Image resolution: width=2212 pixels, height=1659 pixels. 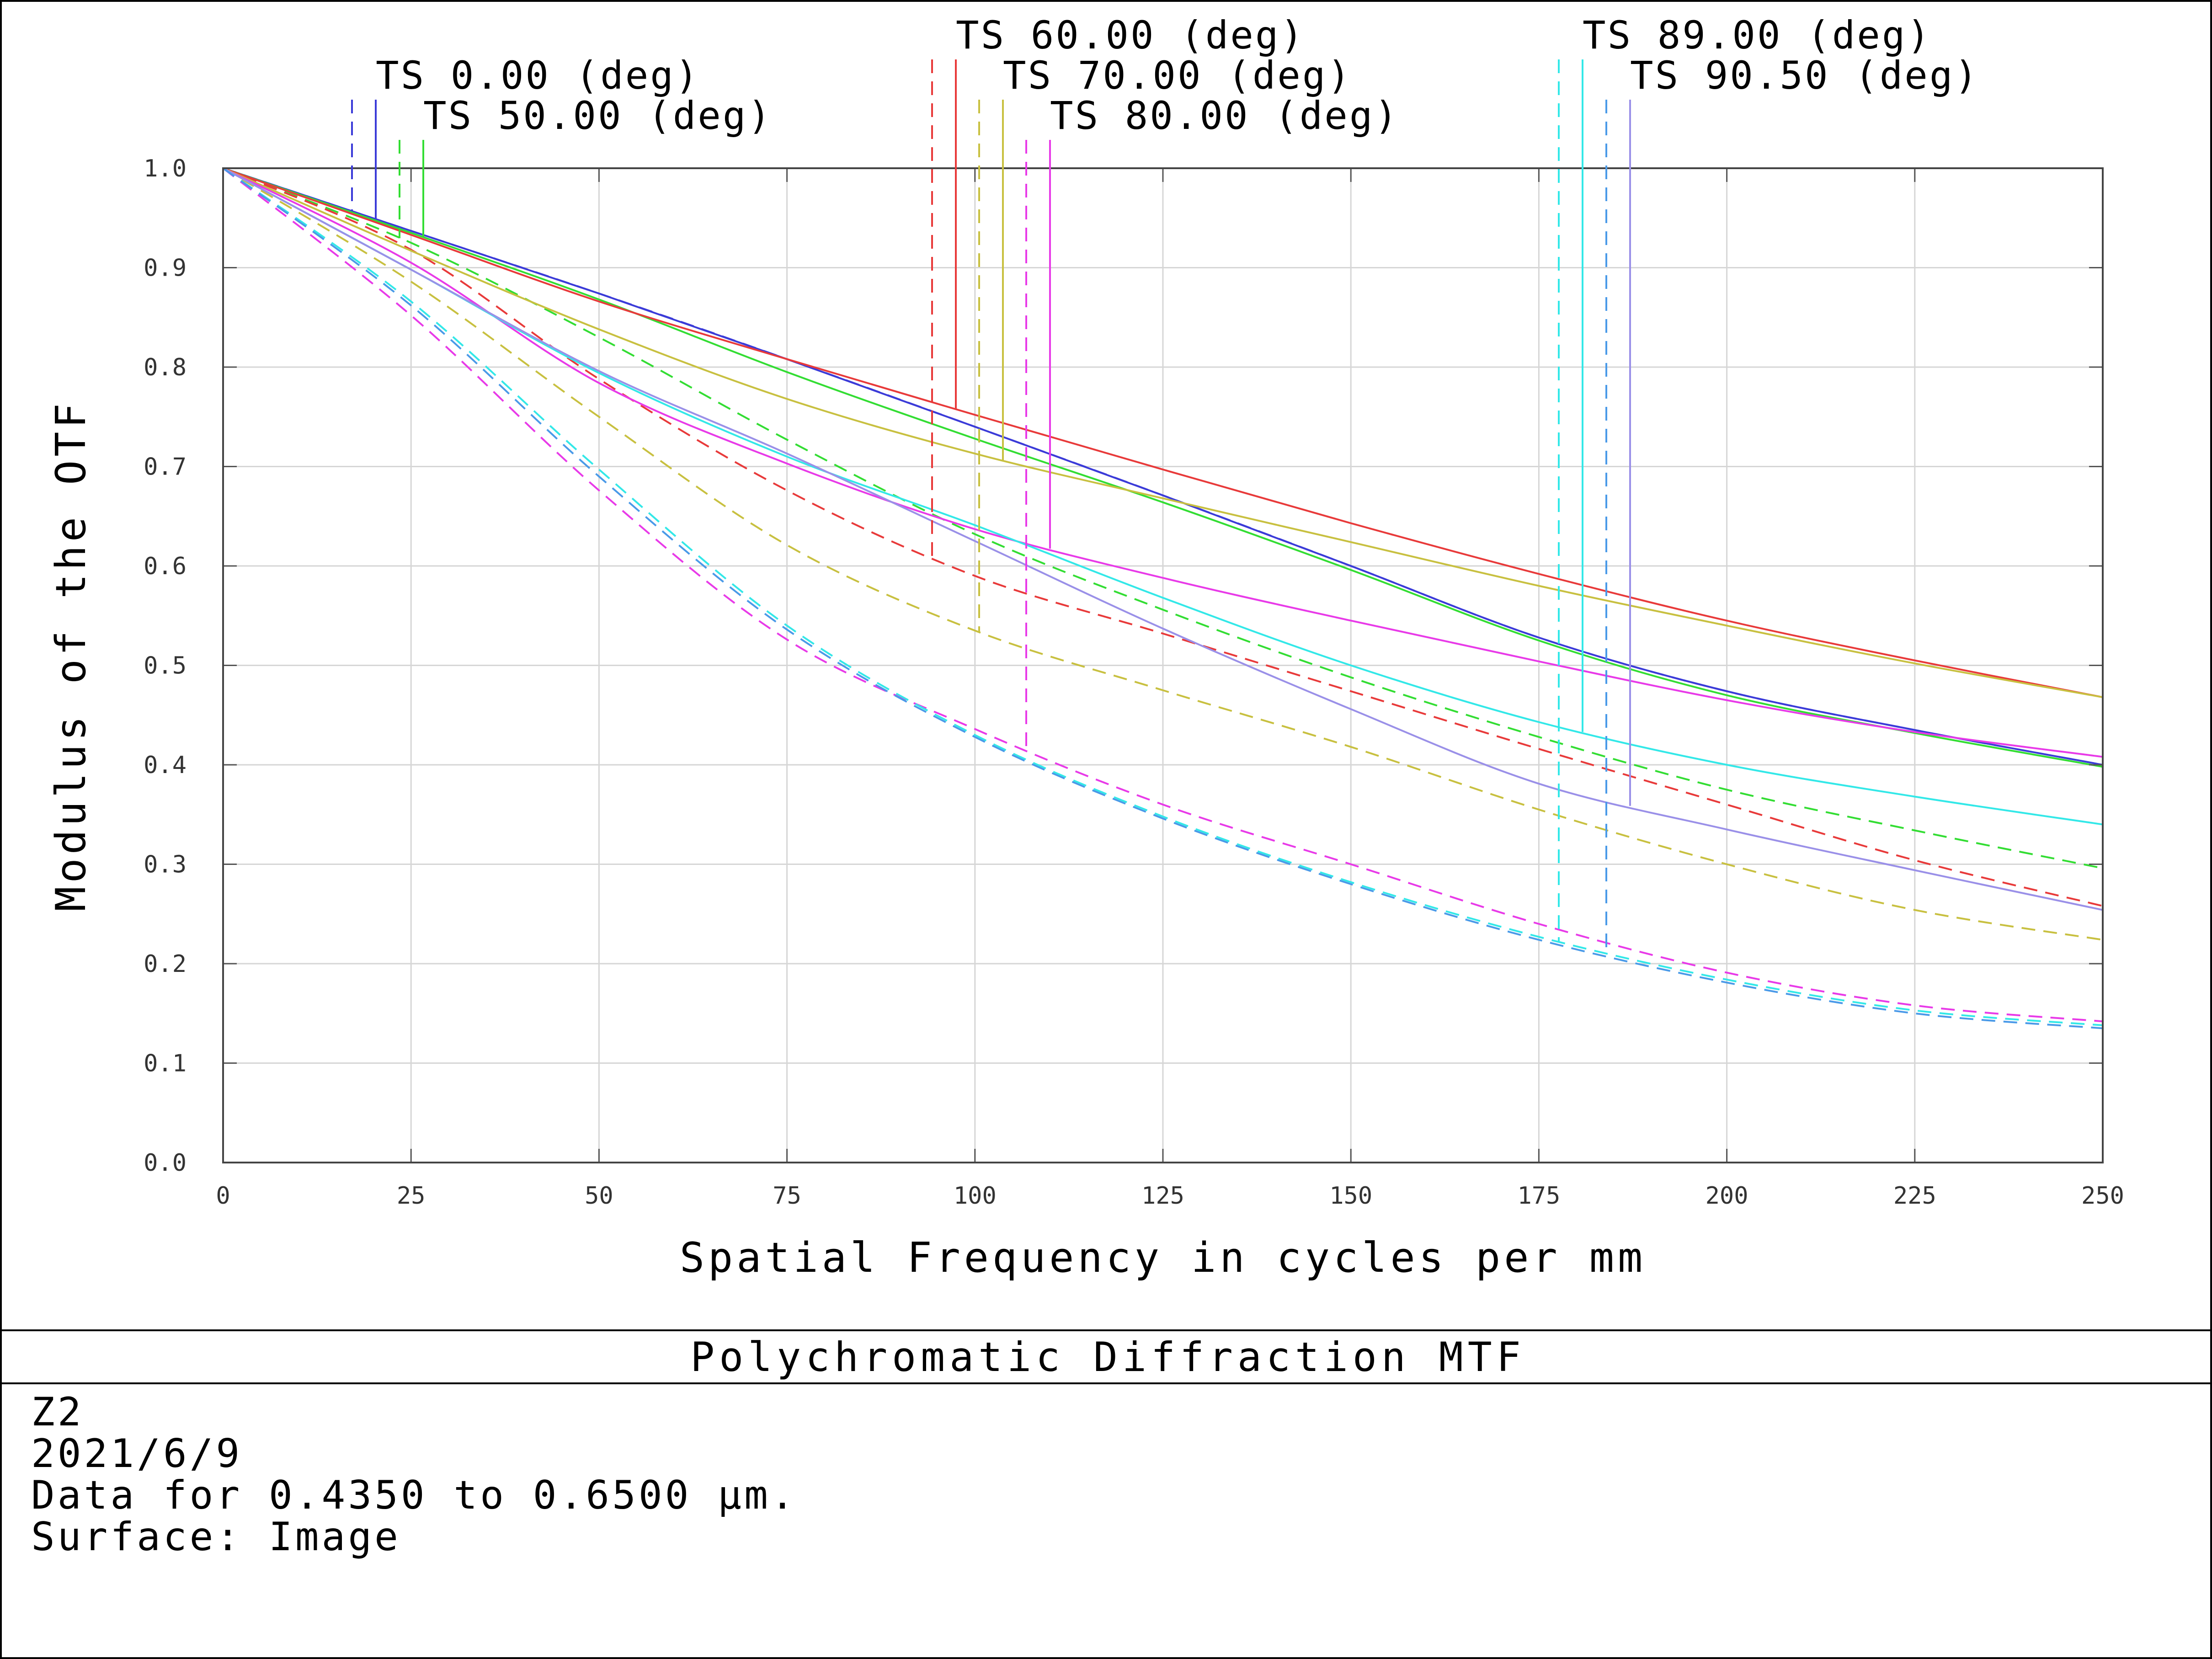 What do you see at coordinates (411, 1196) in the screenshot?
I see `x-tick-label: 25` at bounding box center [411, 1196].